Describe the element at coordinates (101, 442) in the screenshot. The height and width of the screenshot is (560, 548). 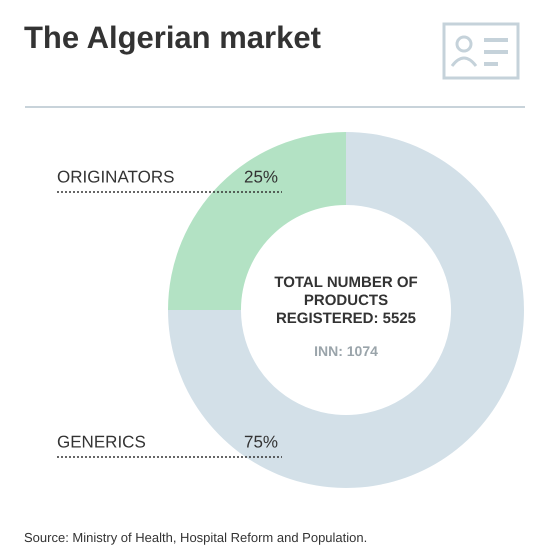
I see `slice-label: GENERICS` at that location.